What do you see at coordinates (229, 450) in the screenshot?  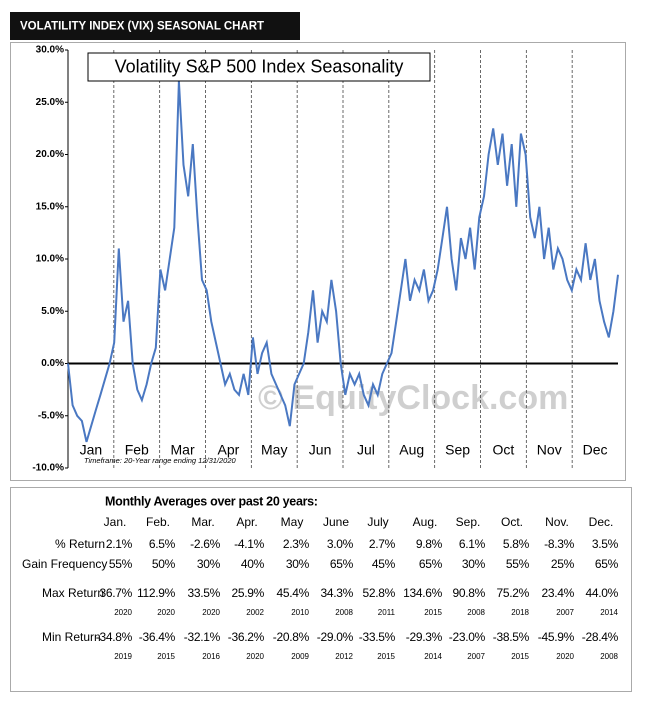 I see `x-tick-label: Apr` at bounding box center [229, 450].